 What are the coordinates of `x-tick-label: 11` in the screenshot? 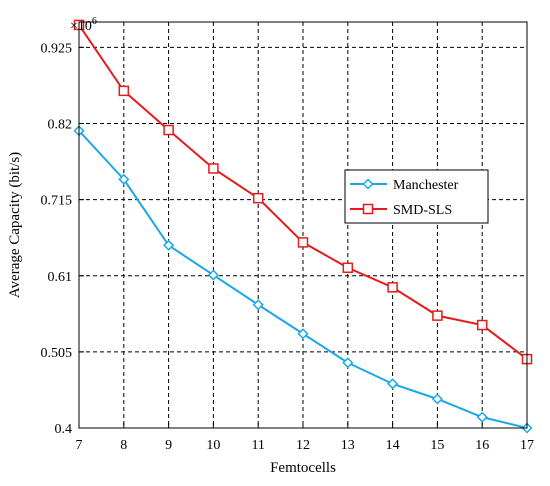 It's located at (257, 445).